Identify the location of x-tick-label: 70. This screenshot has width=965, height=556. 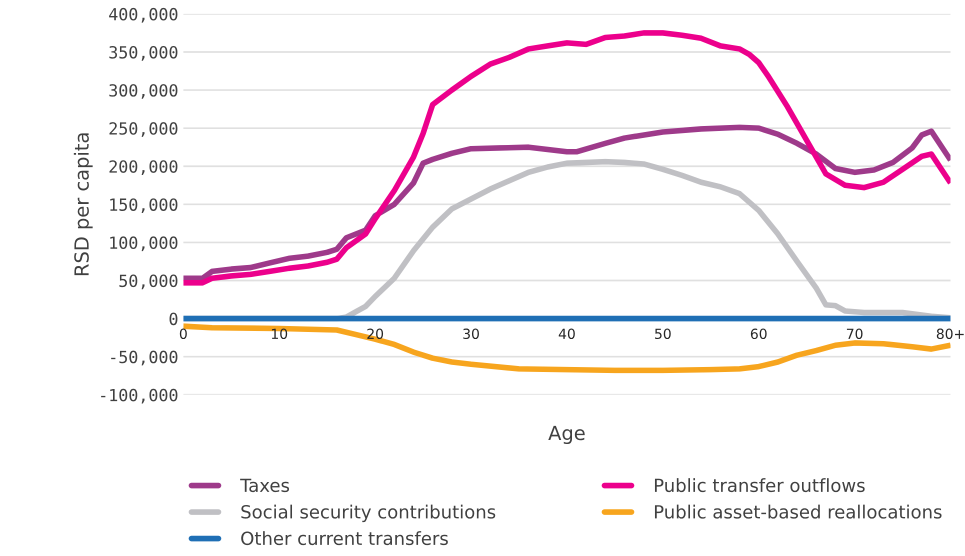
(854, 334).